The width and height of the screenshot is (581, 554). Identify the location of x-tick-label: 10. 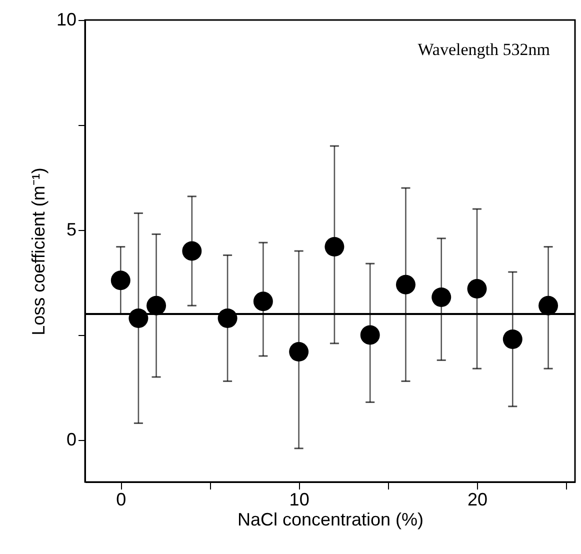
(299, 500).